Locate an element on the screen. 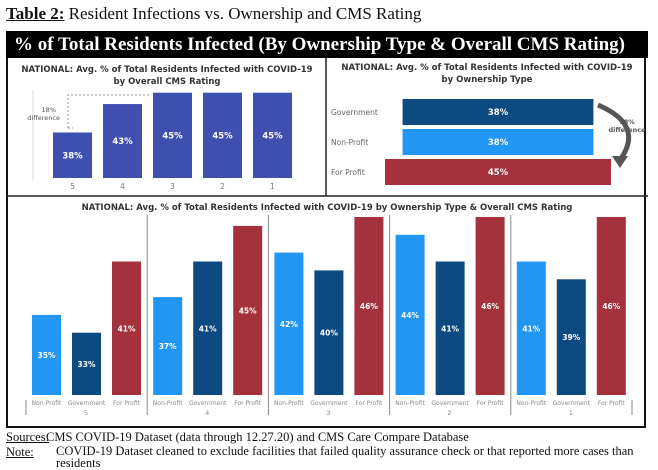 This screenshot has height=470, width=658. data-label: 44% is located at coordinates (410, 315).